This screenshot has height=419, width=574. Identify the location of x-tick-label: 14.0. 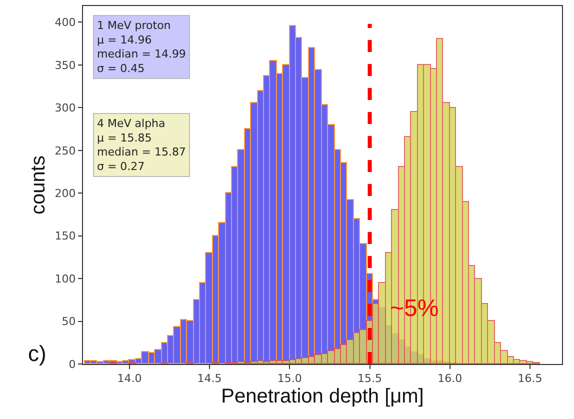
(129, 379).